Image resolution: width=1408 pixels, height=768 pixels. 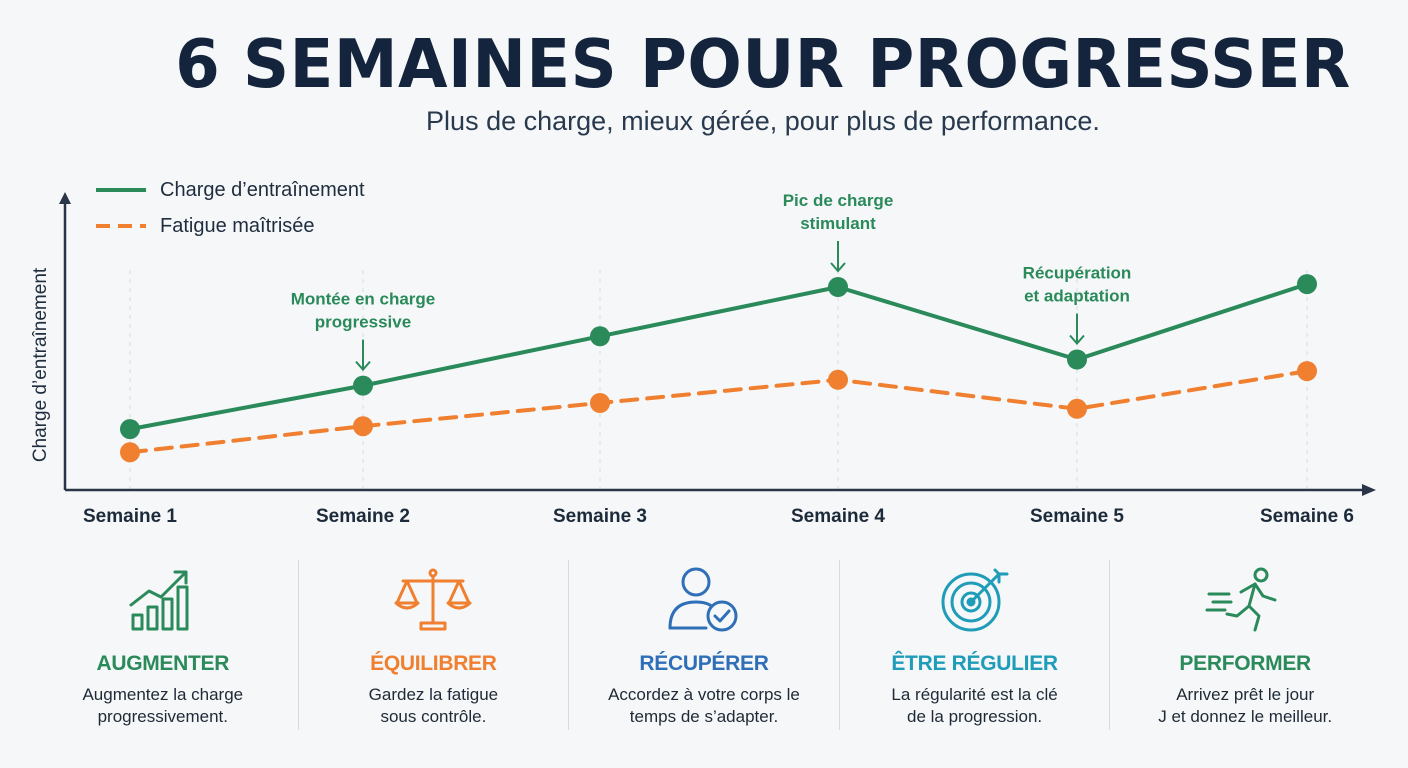 What do you see at coordinates (163, 705) in the screenshot?
I see `feature-desc: Augmentez la charge progressivement.` at bounding box center [163, 705].